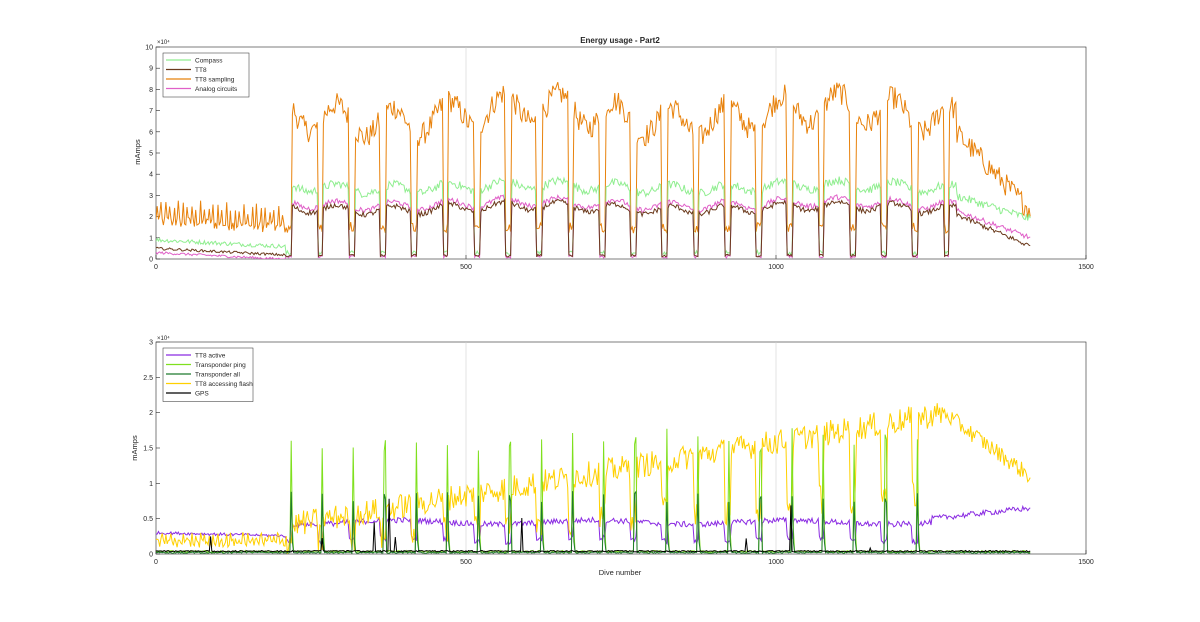  What do you see at coordinates (151, 154) in the screenshot?
I see `y-tick-label: 5` at bounding box center [151, 154].